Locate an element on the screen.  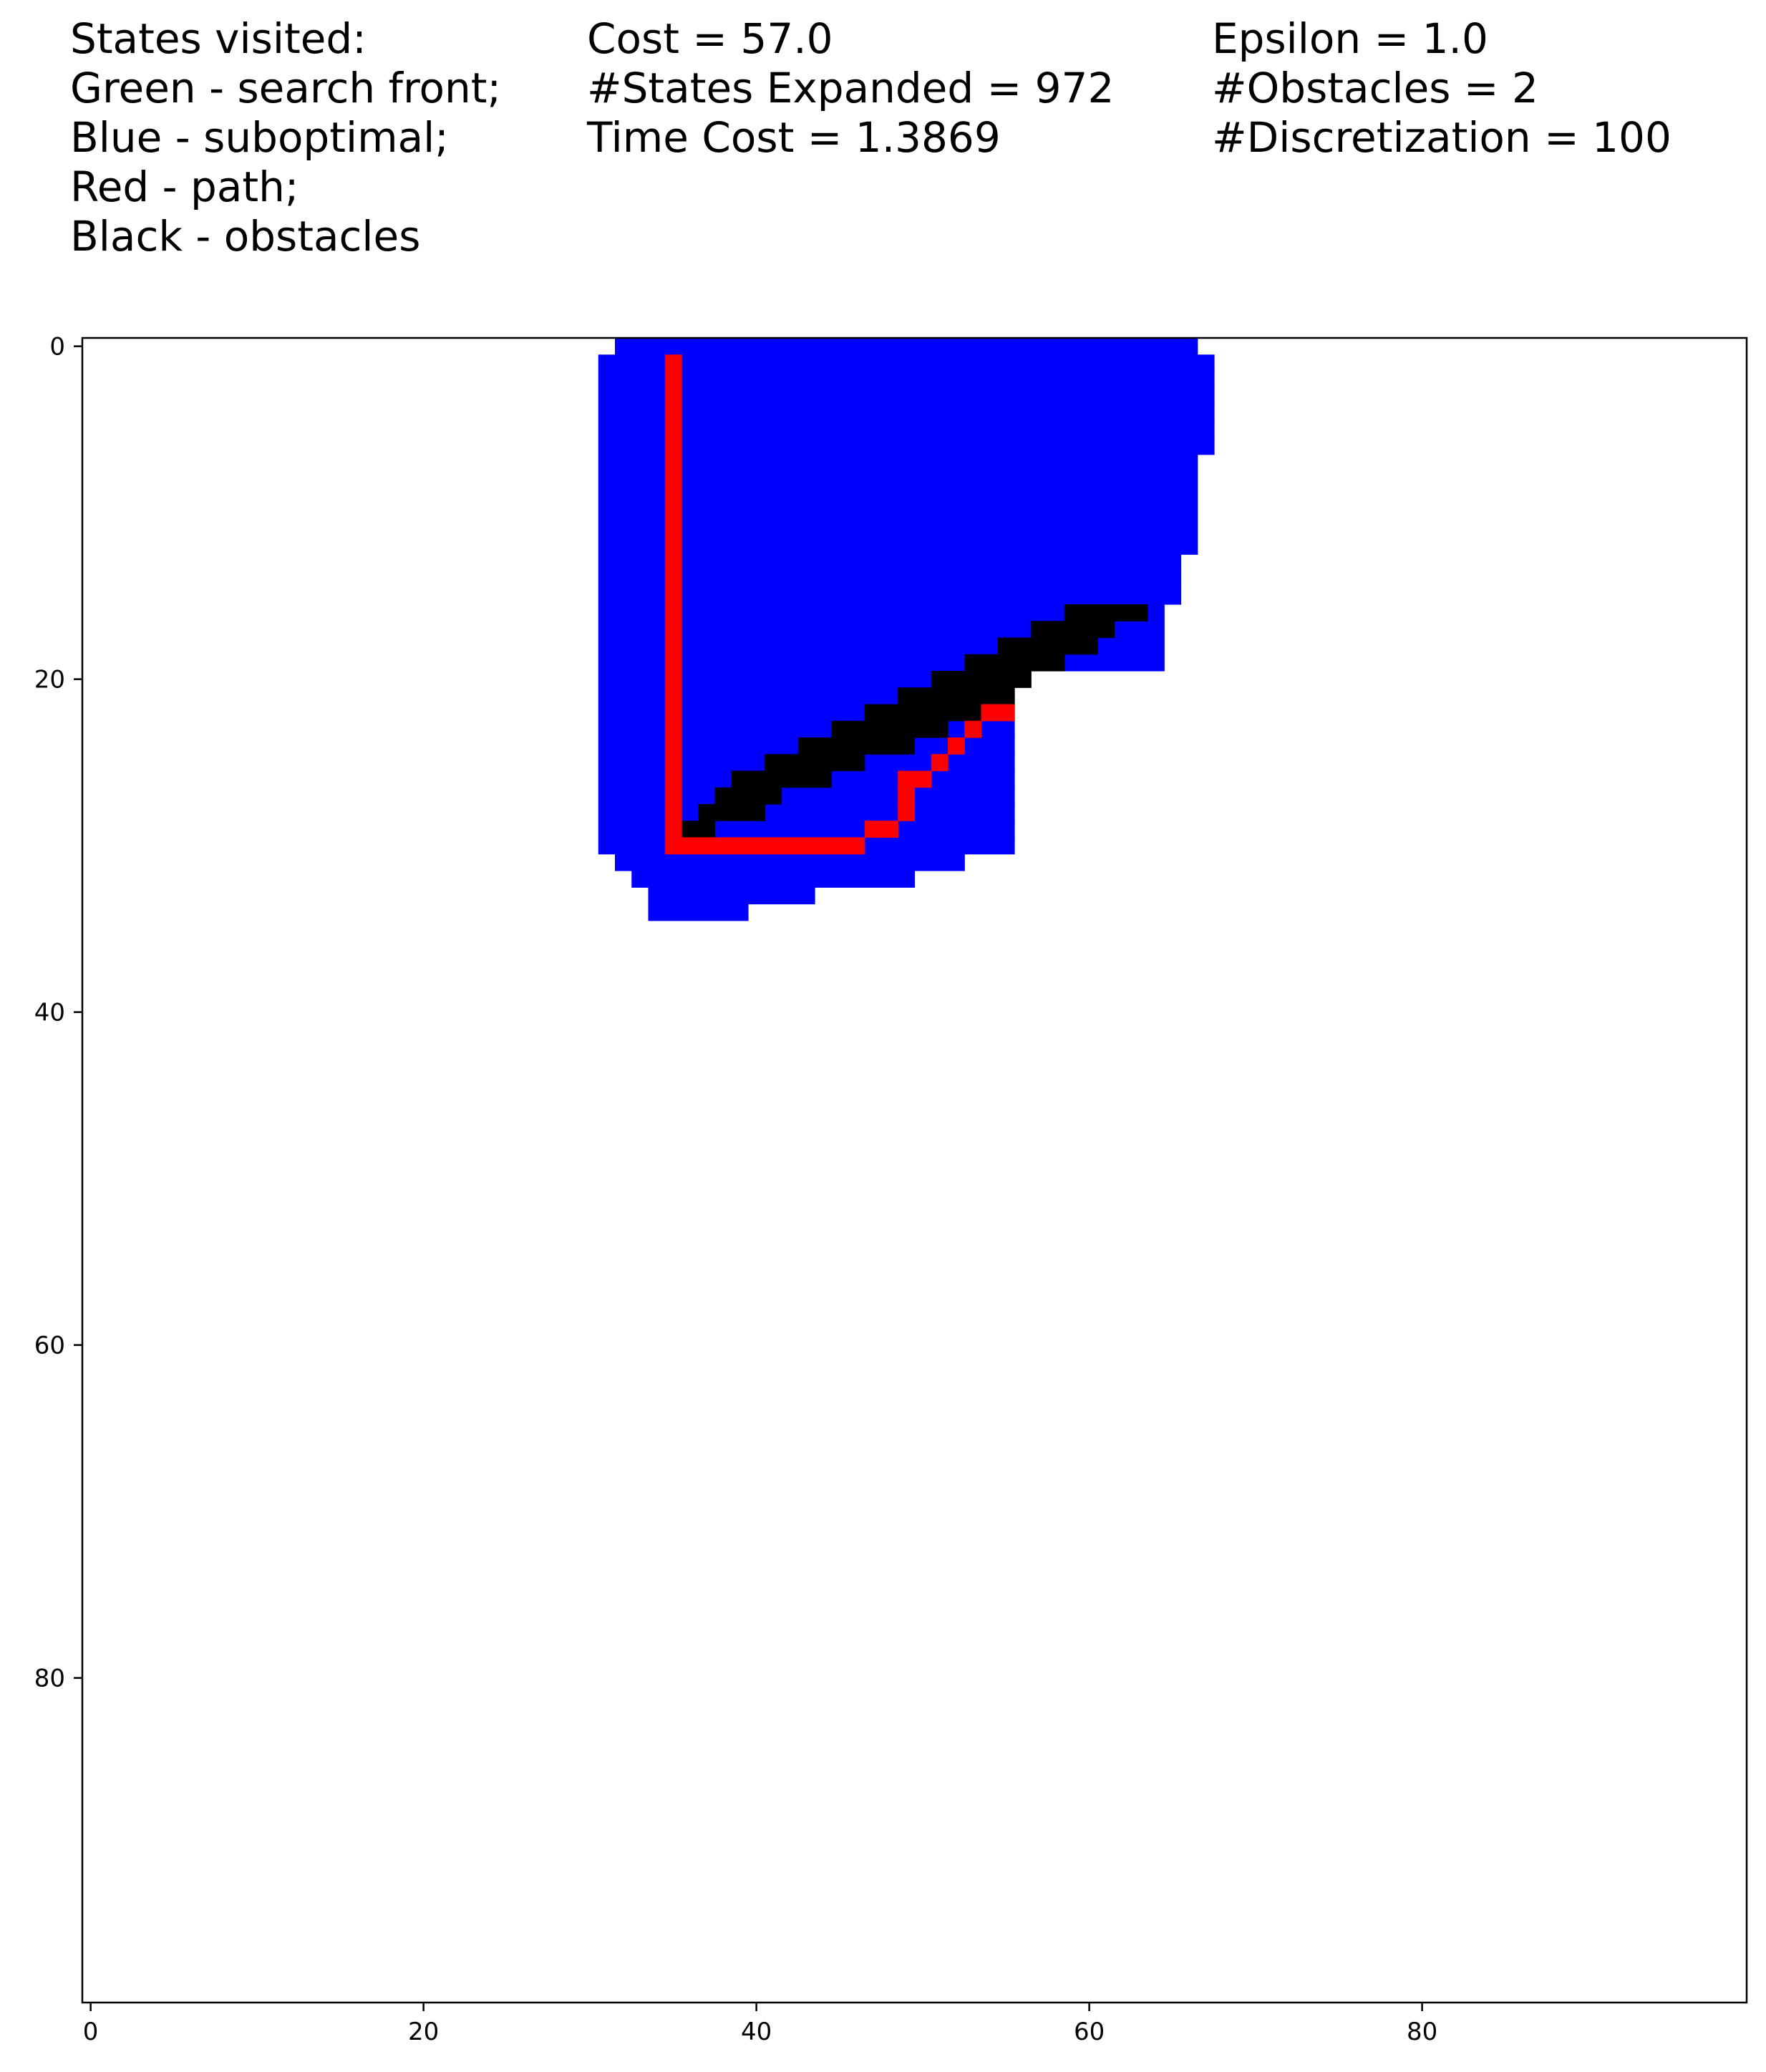
y-tick-label-80: 80 is located at coordinates (50, 1679).